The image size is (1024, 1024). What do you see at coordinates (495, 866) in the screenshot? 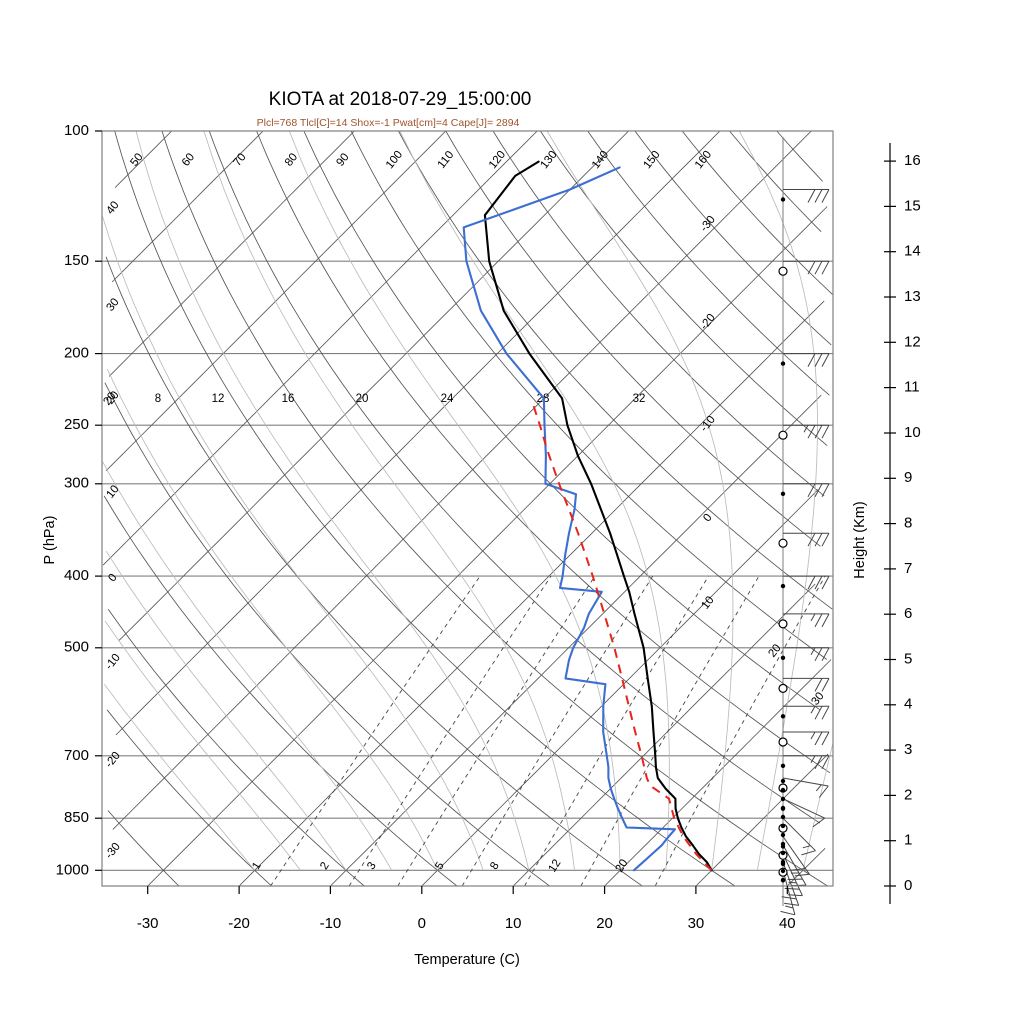
I see `mixing-ratio-label-8: 8` at bounding box center [495, 866].